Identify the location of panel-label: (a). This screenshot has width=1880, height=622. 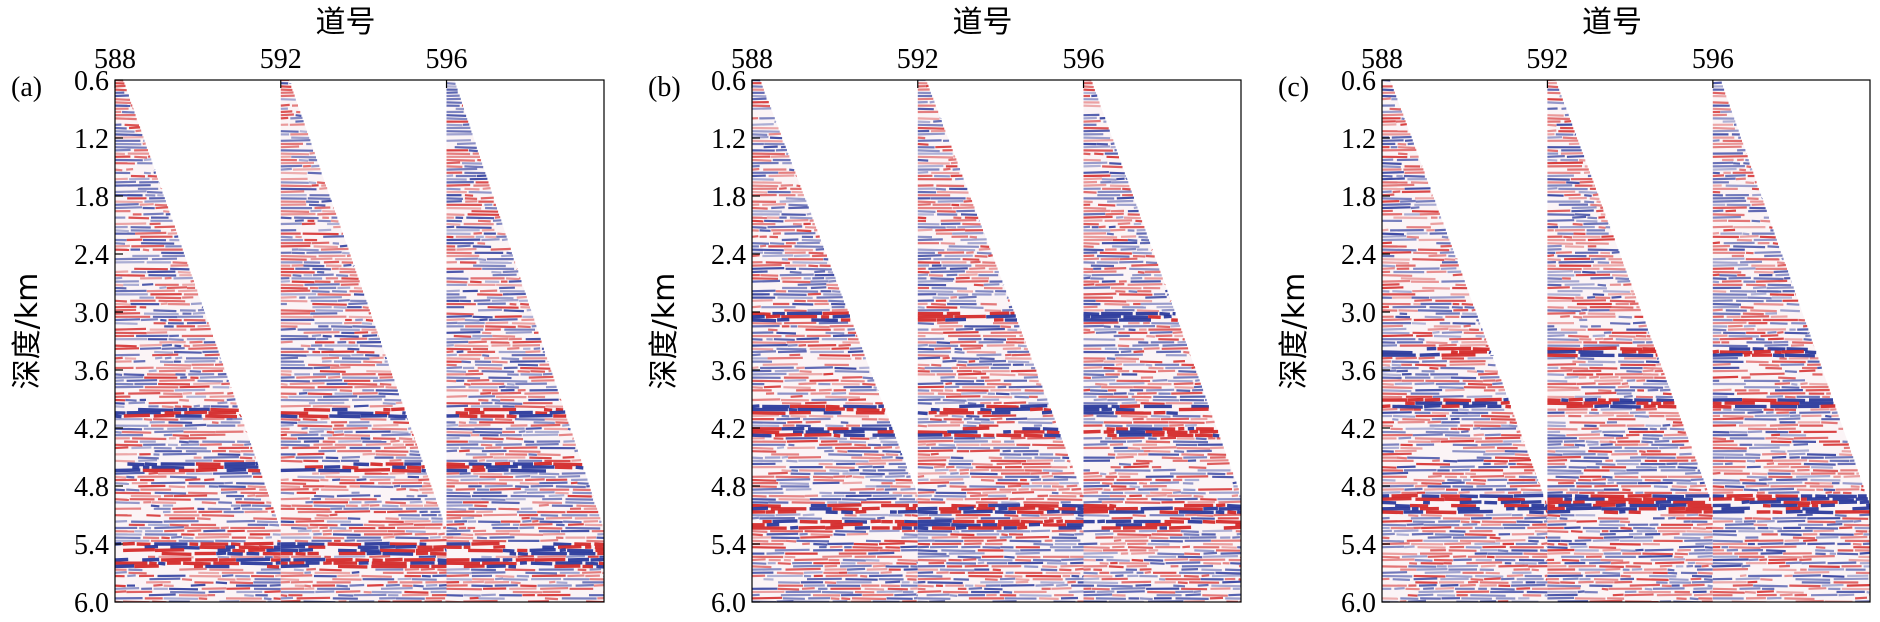
(26, 87).